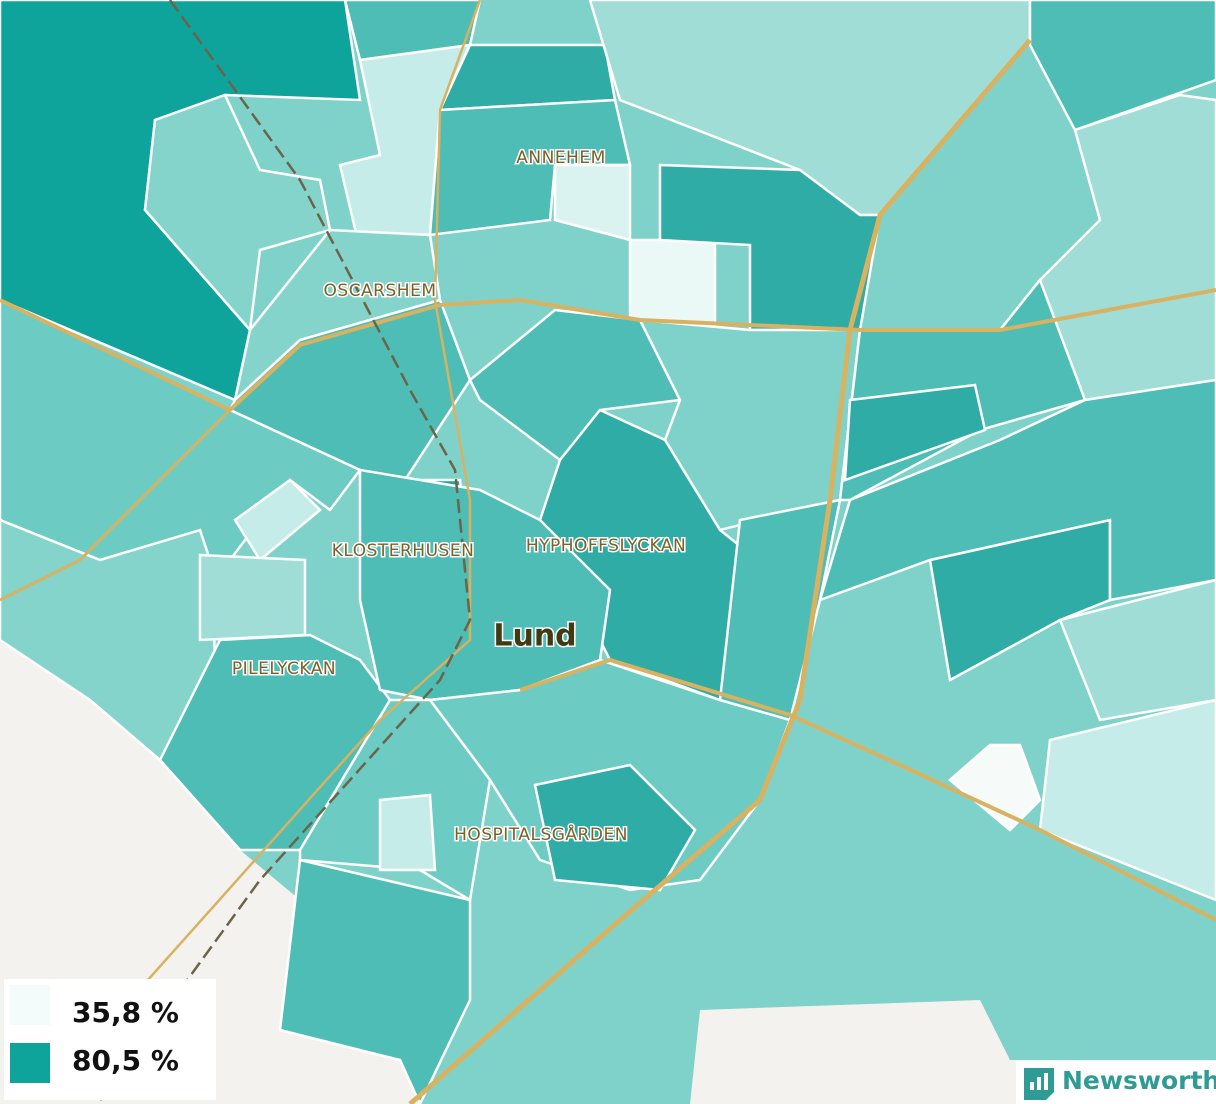 This screenshot has width=1216, height=1104. I want to click on brand: Newsworthy, so click(1116, 1082).